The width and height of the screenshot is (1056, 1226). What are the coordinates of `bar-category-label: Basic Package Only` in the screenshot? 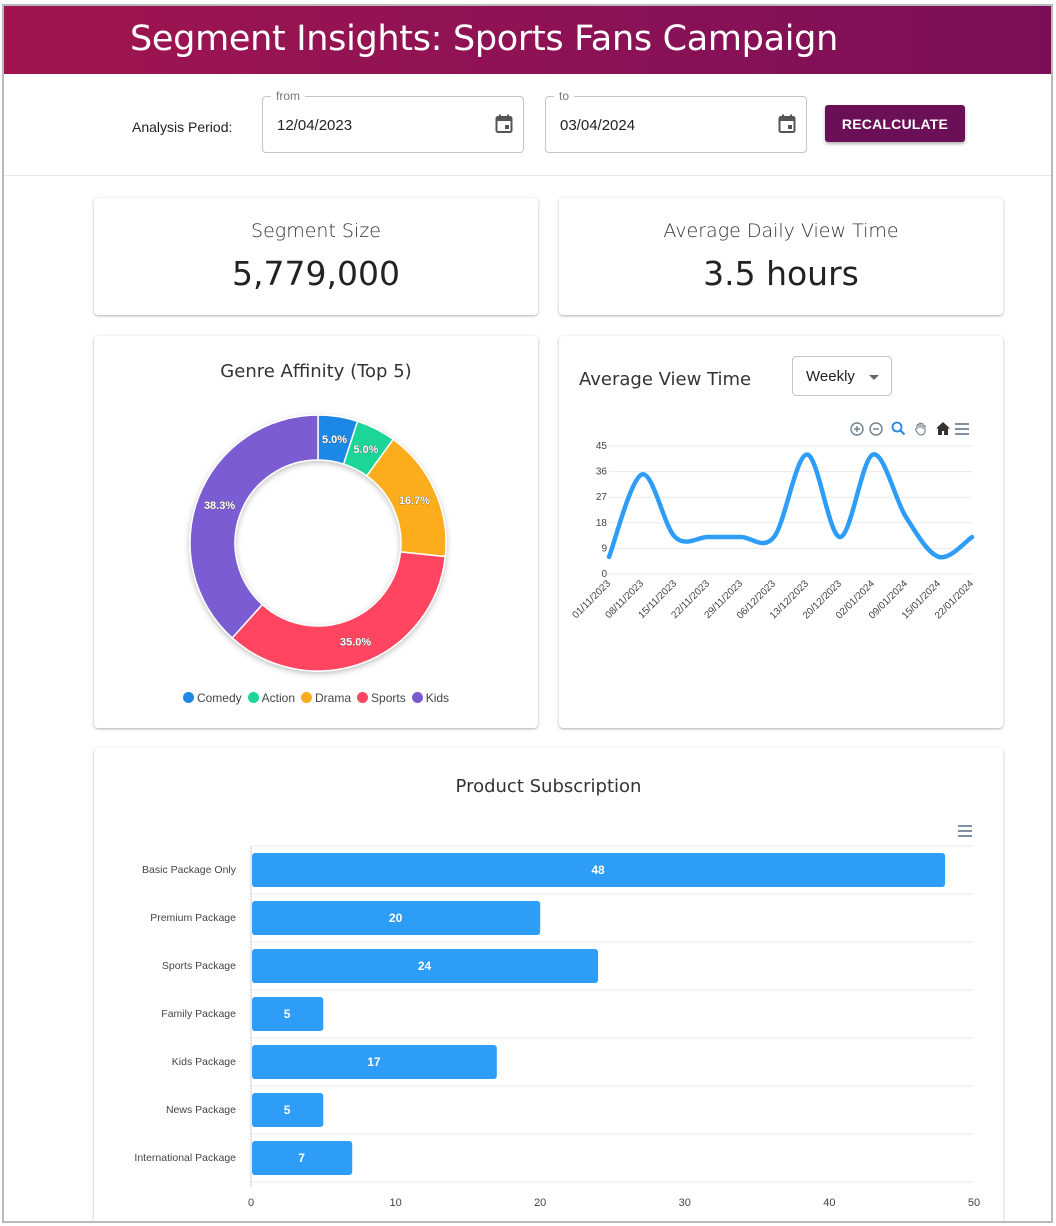 It's located at (189, 870).